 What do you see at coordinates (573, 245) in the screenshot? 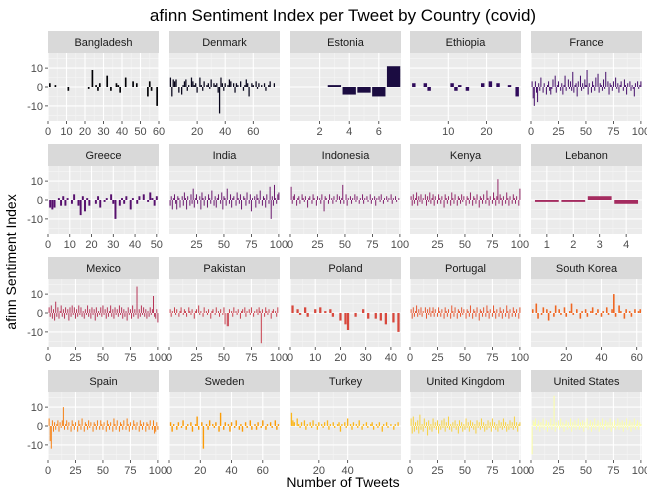
I see `x-tick-label: 2` at bounding box center [573, 245].